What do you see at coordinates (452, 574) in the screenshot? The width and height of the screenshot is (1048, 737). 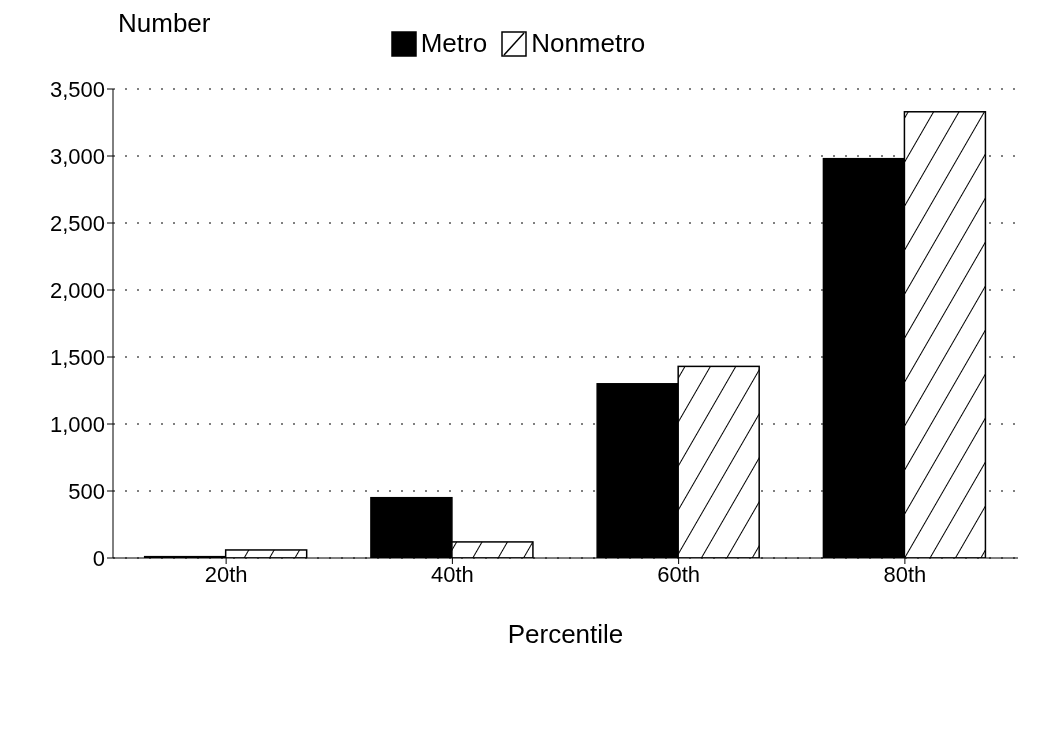 I see `x-tick-label: 40th` at bounding box center [452, 574].